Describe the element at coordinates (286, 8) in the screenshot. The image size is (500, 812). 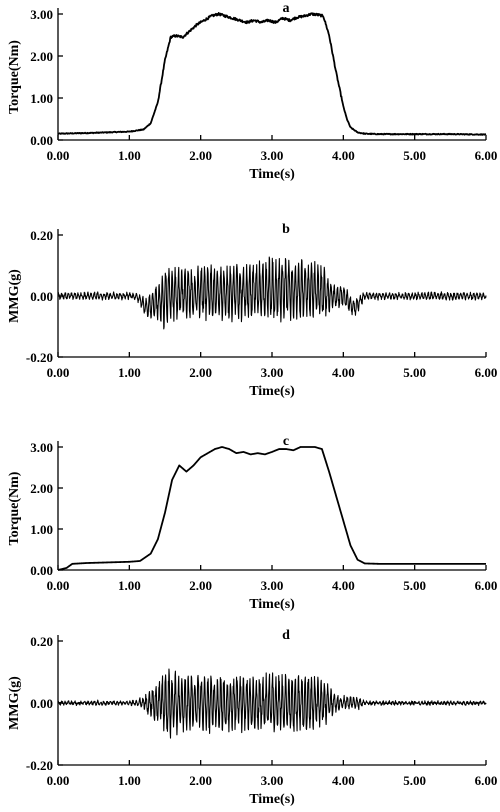
I see `panel-title: a` at that location.